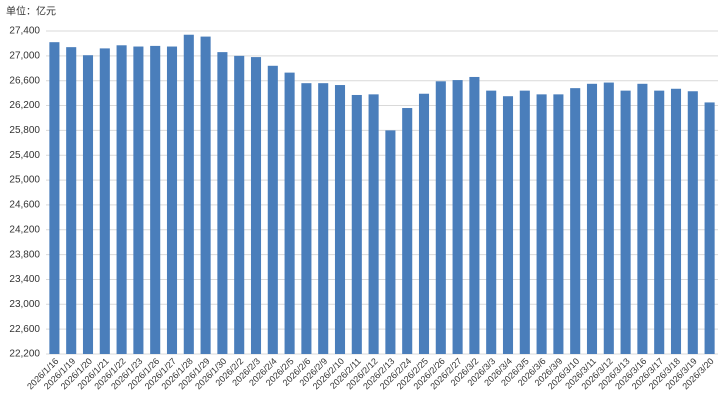 Image resolution: width=728 pixels, height=406 pixels. Describe the element at coordinates (24, 80) in the screenshot. I see `y-tick-label: 26,600` at that location.